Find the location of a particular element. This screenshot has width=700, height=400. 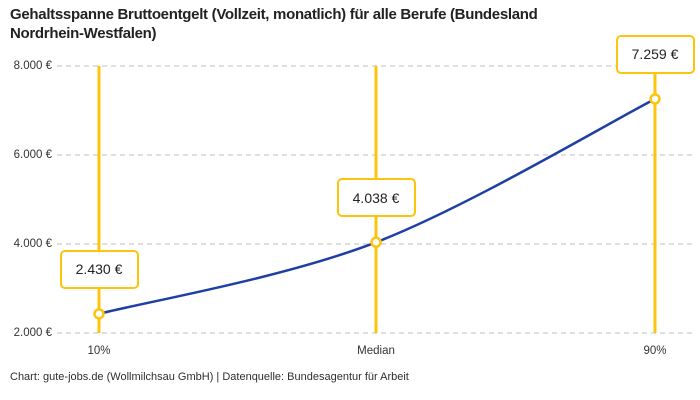

x-axis-label-90pct: 90% is located at coordinates (655, 351).